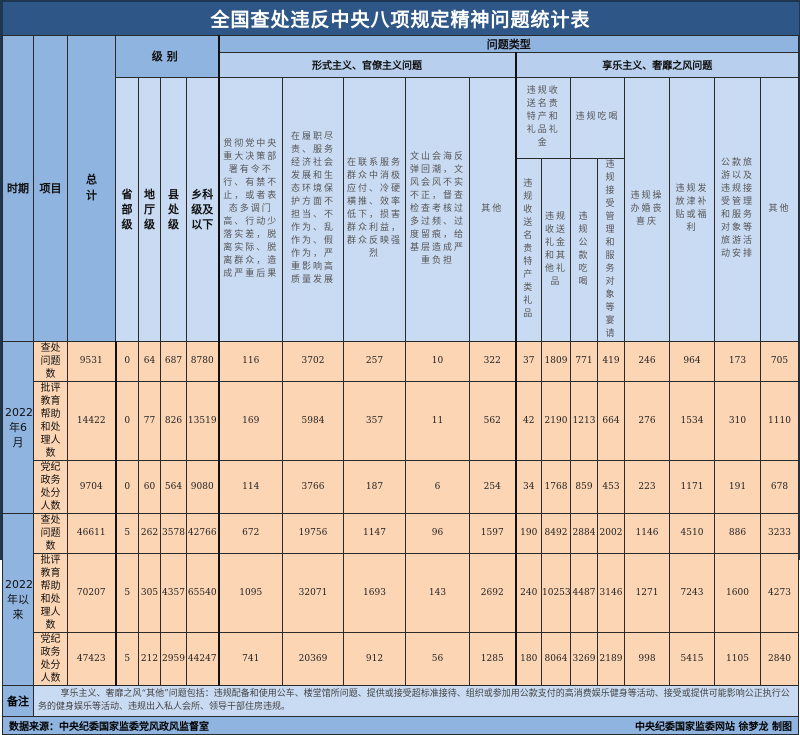 The width and height of the screenshot is (800, 735). Describe the element at coordinates (611, 249) in the screenshot. I see `header-dining-sub: 违规接受管理和服务对象等宴请` at that location.